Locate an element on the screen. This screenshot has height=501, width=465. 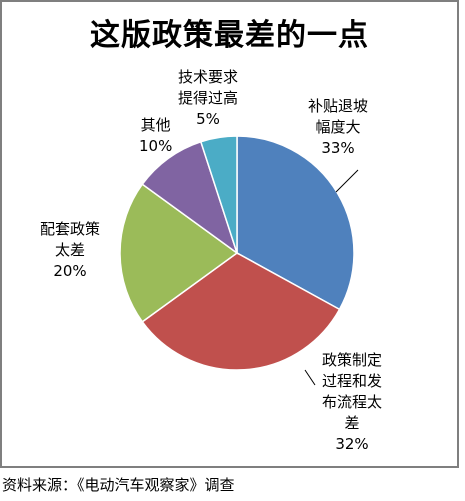
slice-label-tech-requirements: 技术要求 提得过高 5% is located at coordinates (208, 98).